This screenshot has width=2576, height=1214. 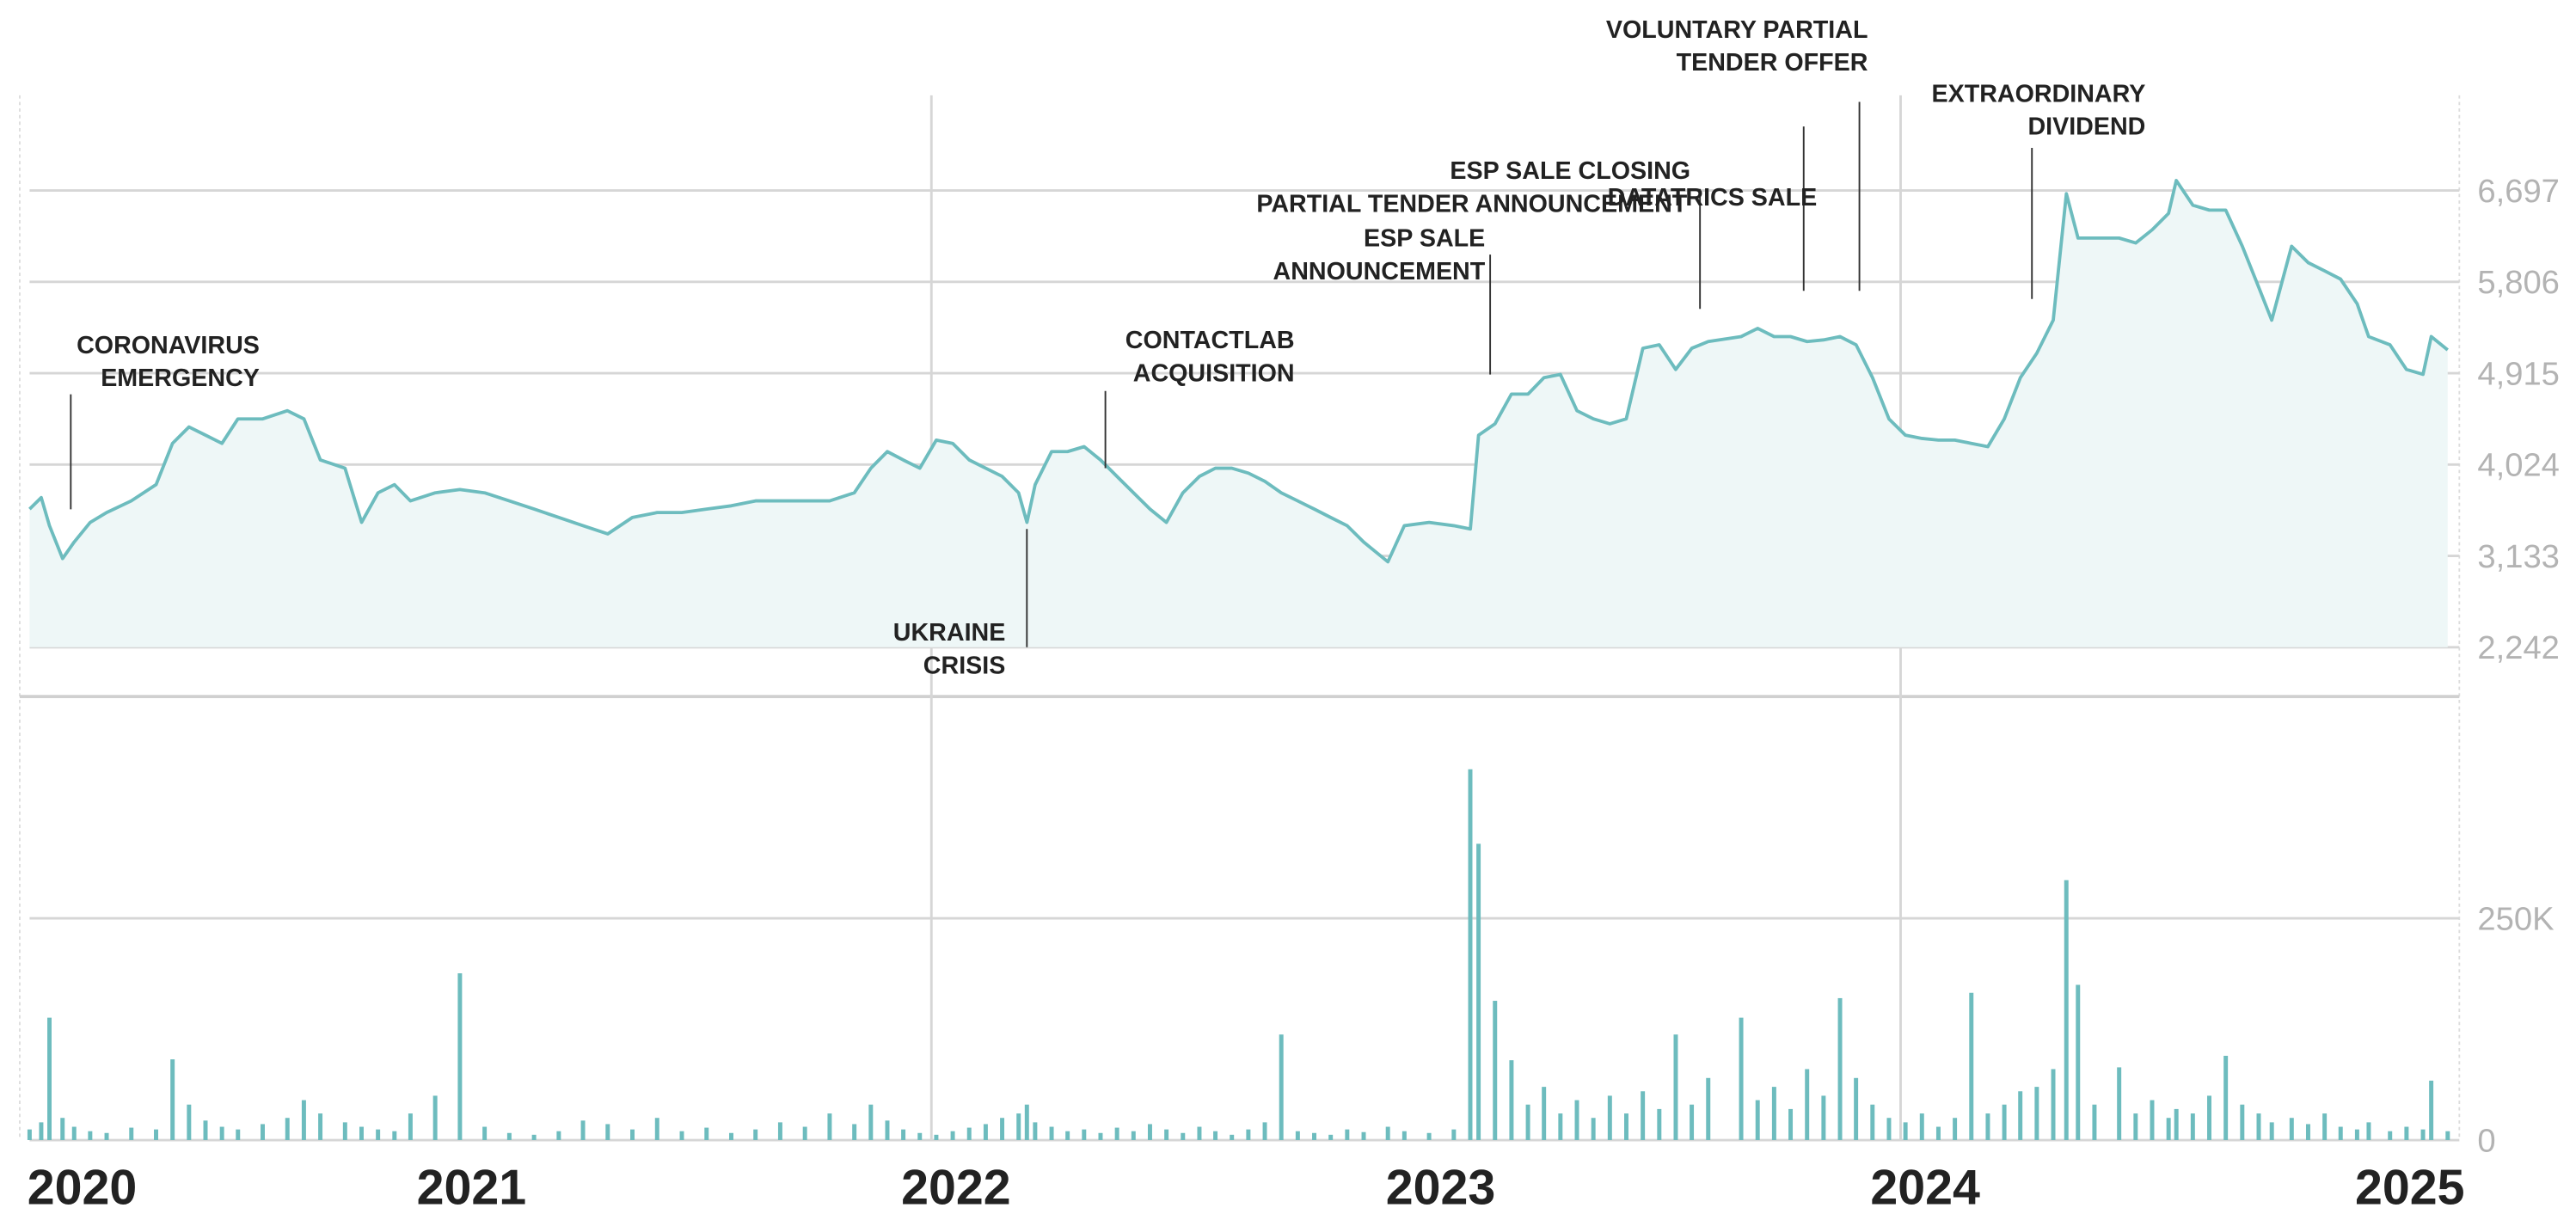 What do you see at coordinates (1713, 198) in the screenshot?
I see `annotation-text: DATATRICS SALE` at bounding box center [1713, 198].